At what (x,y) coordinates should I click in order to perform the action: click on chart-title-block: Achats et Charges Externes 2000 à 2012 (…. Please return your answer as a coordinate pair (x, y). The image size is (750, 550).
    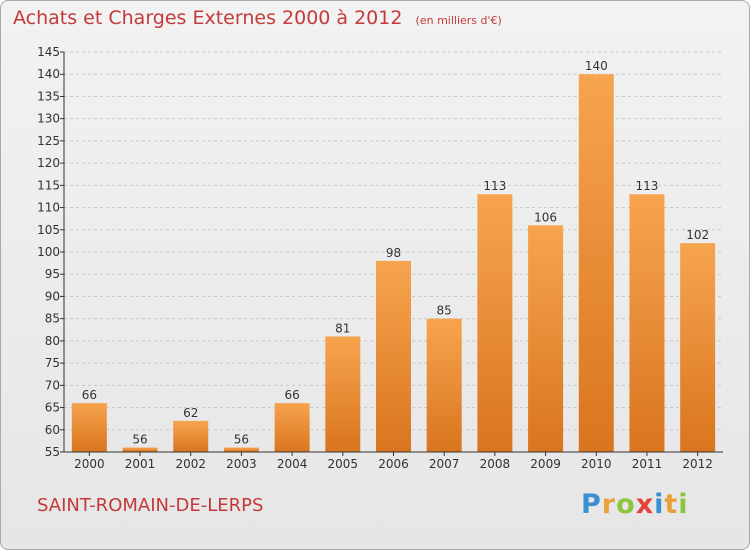
    Looking at the image, I should click on (257, 18).